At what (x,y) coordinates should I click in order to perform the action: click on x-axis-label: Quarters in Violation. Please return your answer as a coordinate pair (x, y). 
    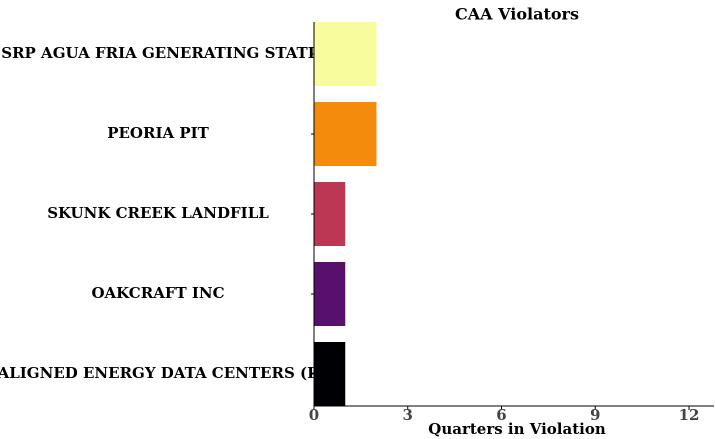
    Looking at the image, I should click on (517, 429).